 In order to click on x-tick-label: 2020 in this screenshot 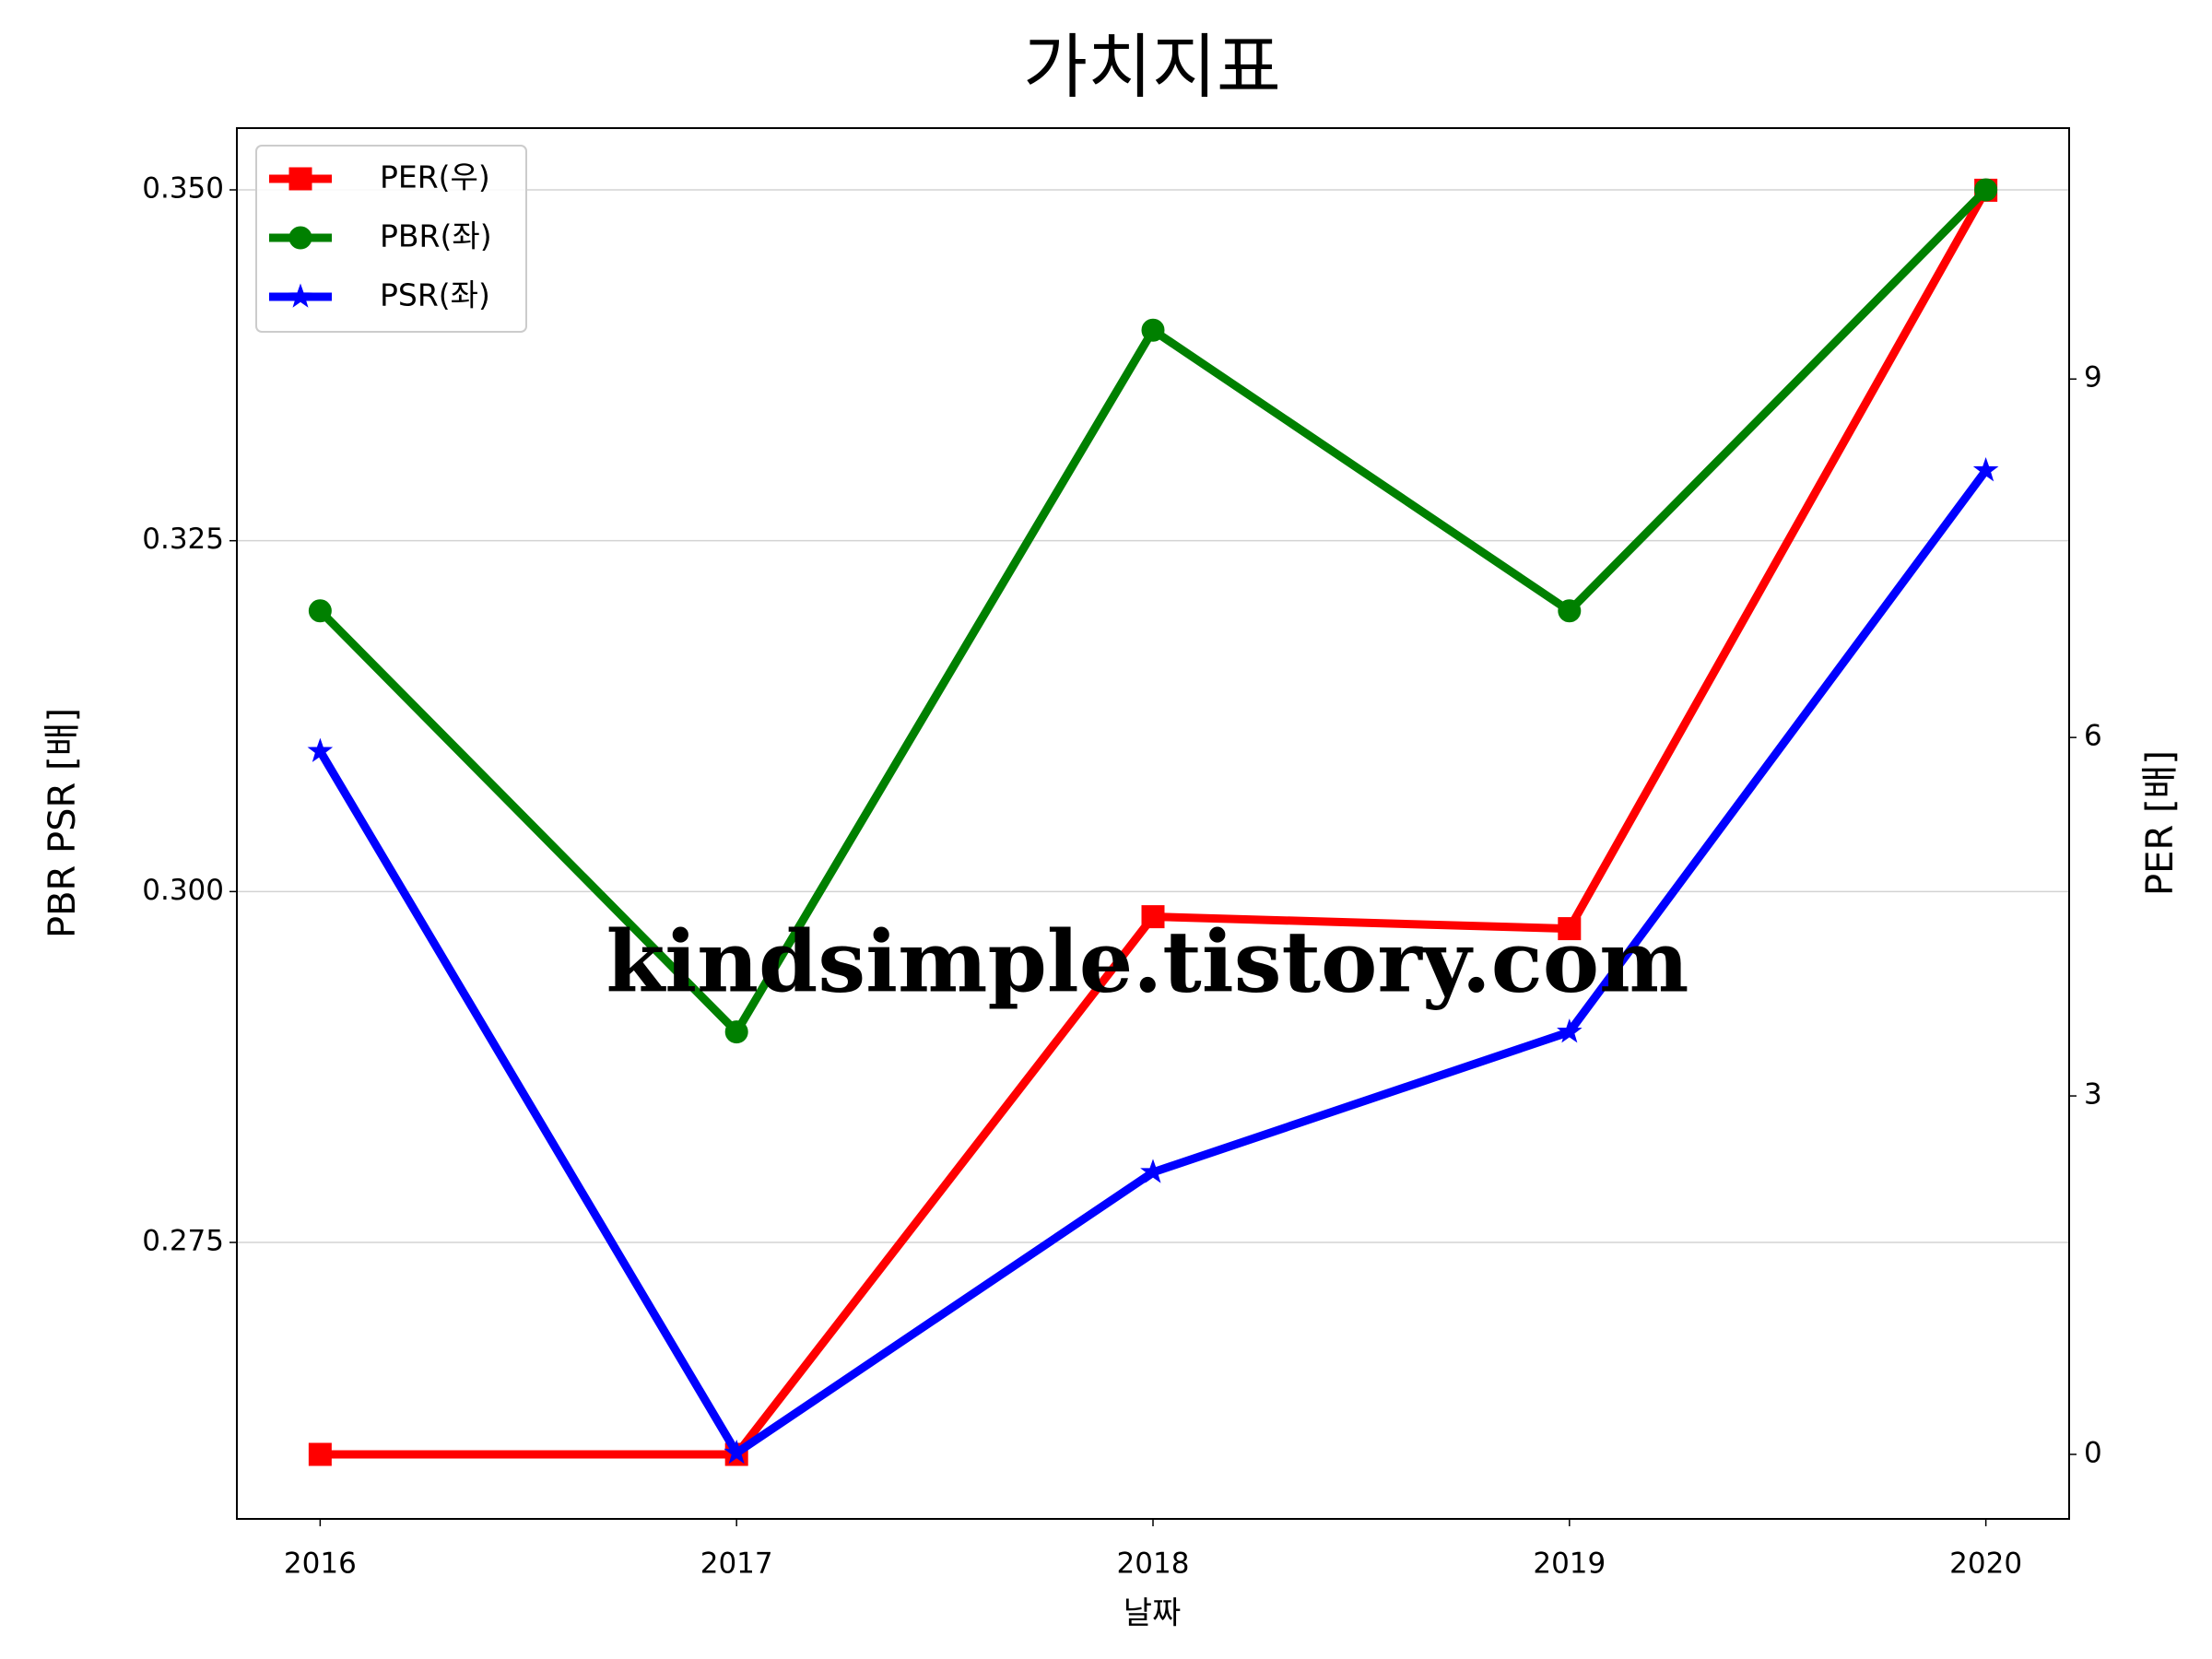, I will do `click(1985, 1564)`.